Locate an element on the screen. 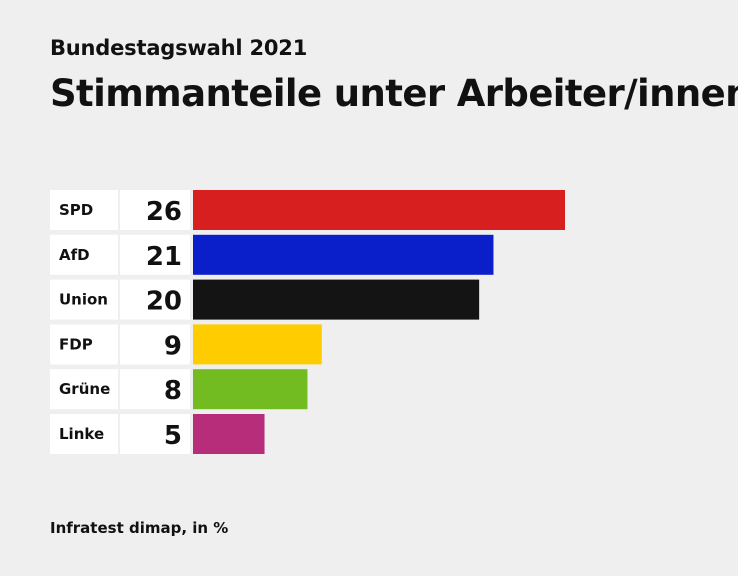 This screenshot has width=738, height=576. chart-subtitle: Bundestagswahl 2021 is located at coordinates (179, 48).